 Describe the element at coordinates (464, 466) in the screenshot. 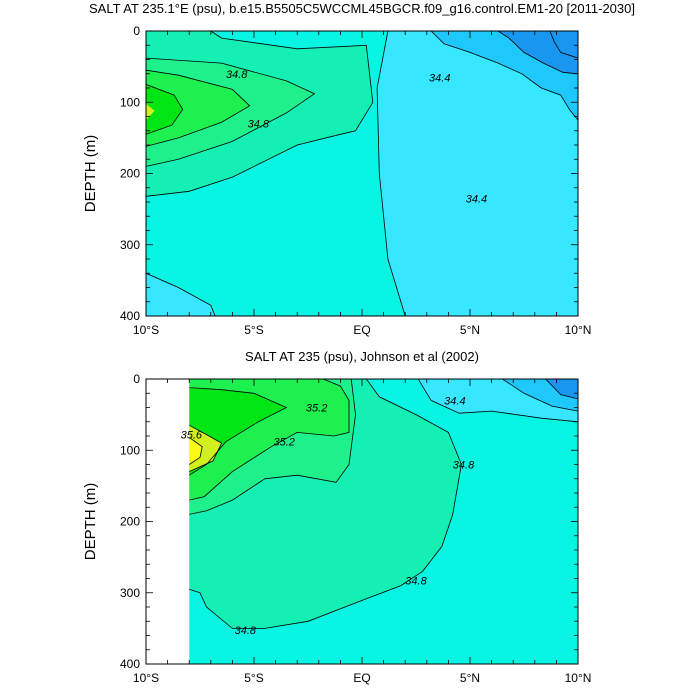

I see `contour-label-4: 34.8` at that location.